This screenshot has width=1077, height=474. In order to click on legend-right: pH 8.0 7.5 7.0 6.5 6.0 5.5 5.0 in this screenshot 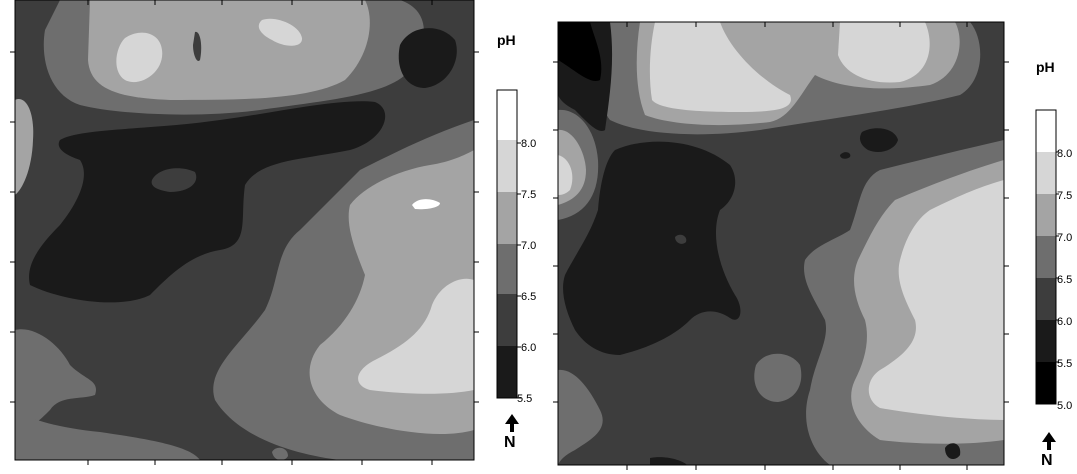, I will do `click(1053, 235)`.